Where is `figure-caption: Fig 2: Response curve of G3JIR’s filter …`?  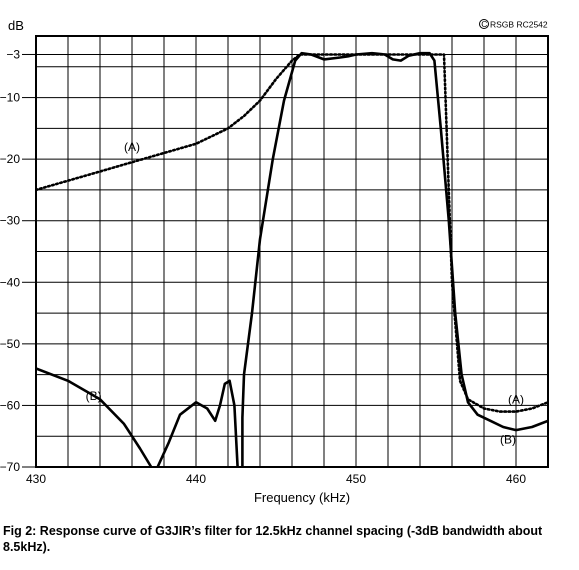
figure-caption: Fig 2: Response curve of G3JIR’s filter … is located at coordinates (273, 539).